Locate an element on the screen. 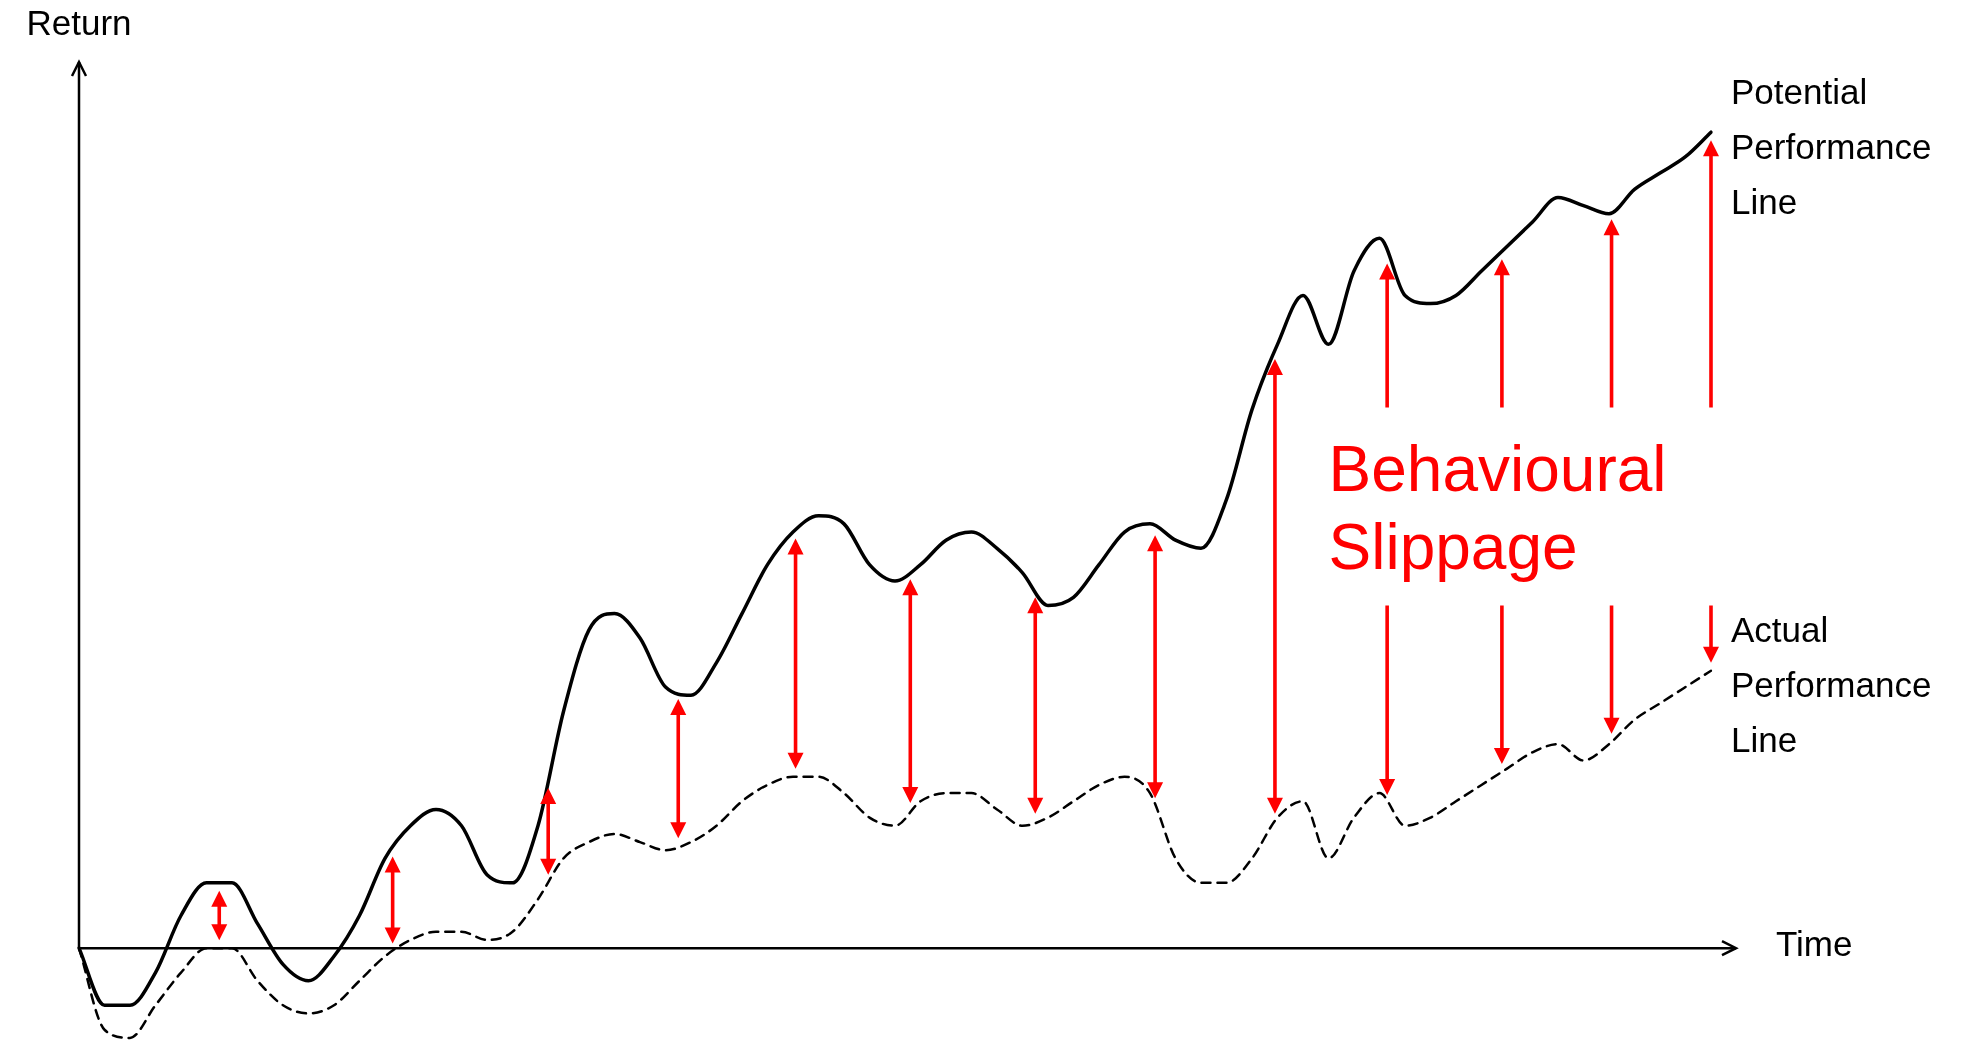 This screenshot has height=1058, width=1987. y-axis-title: Return is located at coordinates (79, 22).